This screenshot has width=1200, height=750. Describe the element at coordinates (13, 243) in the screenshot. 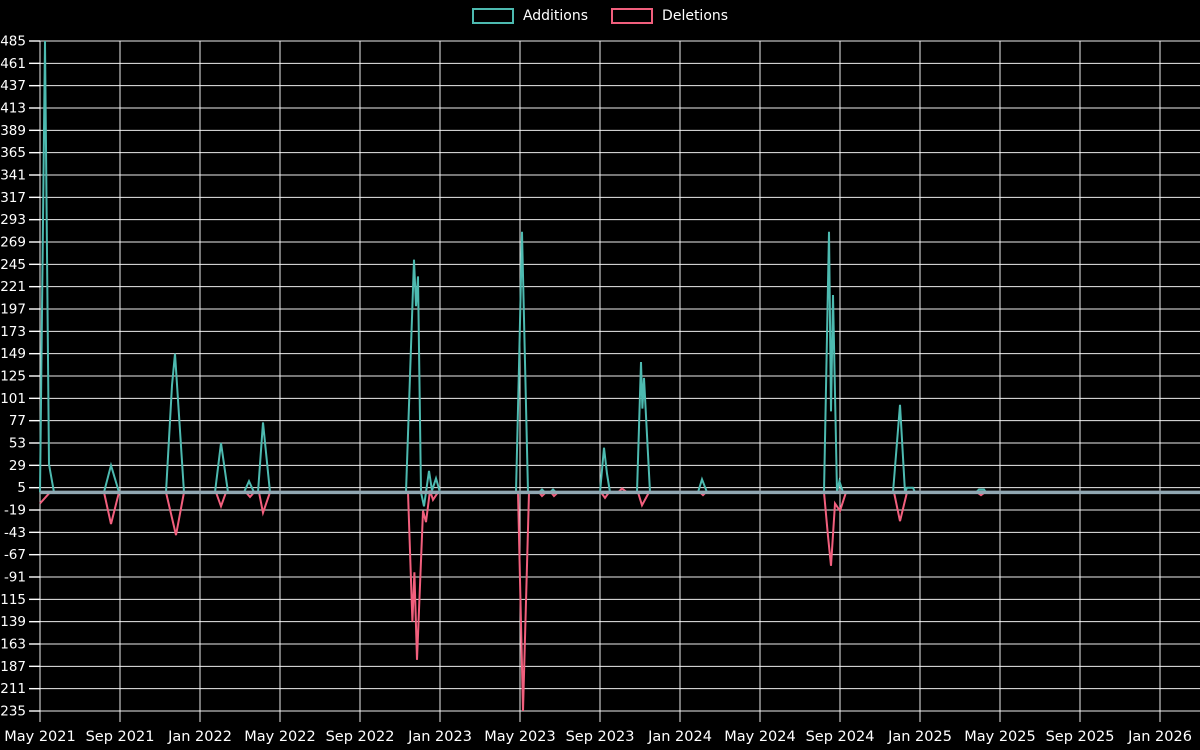

I see `y-tick-label: 269` at that location.